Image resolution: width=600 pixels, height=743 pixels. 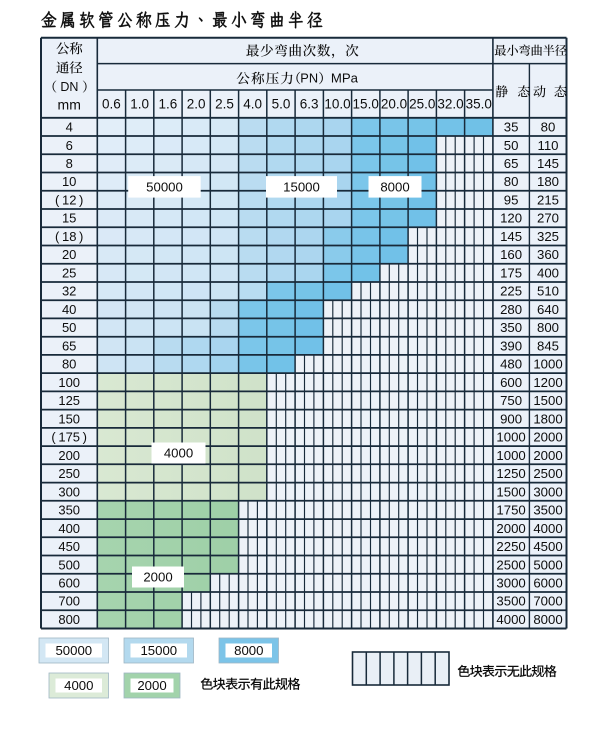 What do you see at coordinates (69, 218) in the screenshot?
I see `svg-text: 15` at bounding box center [69, 218].